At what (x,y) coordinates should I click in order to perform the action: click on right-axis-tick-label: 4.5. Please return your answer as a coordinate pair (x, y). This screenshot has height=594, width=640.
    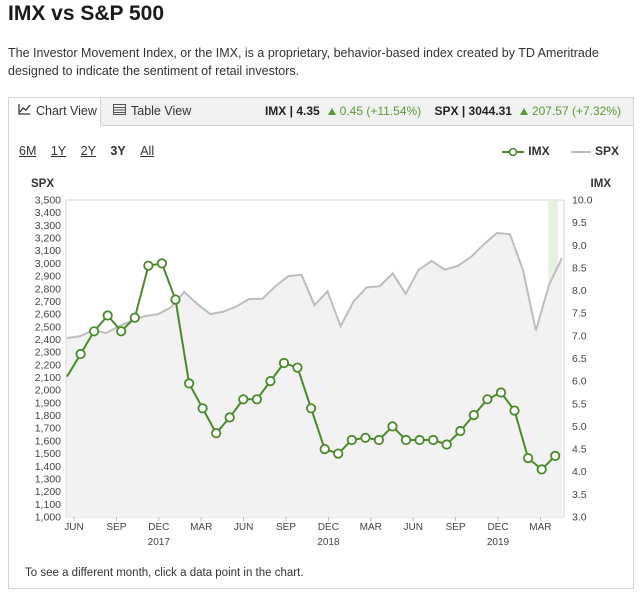
    Looking at the image, I should click on (579, 450).